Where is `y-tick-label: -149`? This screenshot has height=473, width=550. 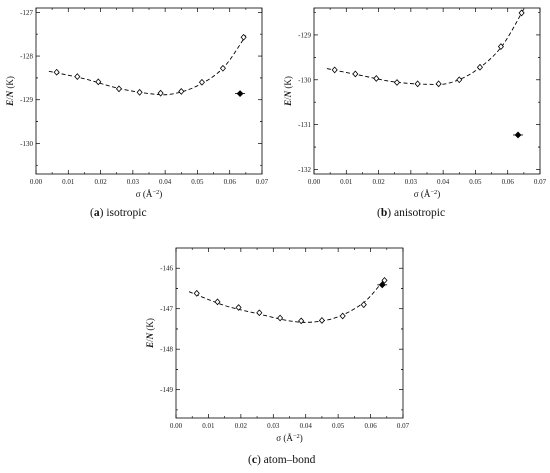 y-tick-label: -149 is located at coordinates (166, 390).